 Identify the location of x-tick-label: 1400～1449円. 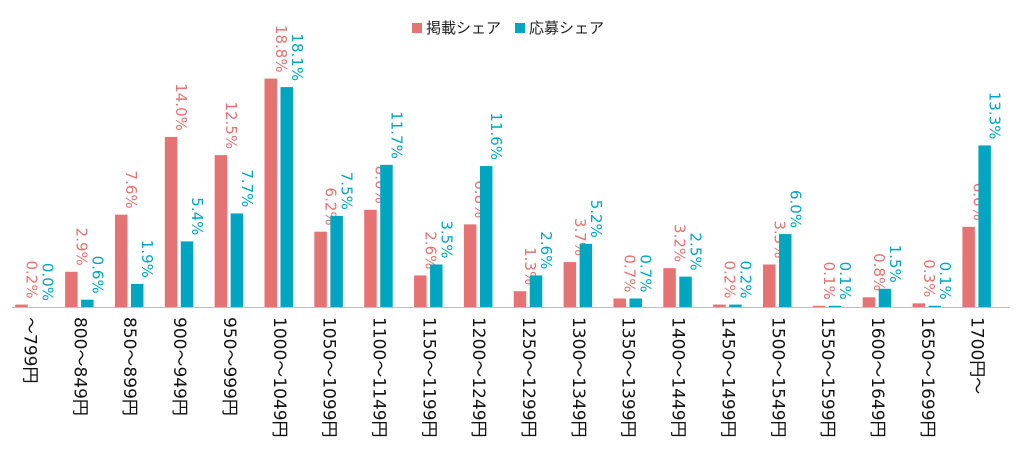
(678, 377).